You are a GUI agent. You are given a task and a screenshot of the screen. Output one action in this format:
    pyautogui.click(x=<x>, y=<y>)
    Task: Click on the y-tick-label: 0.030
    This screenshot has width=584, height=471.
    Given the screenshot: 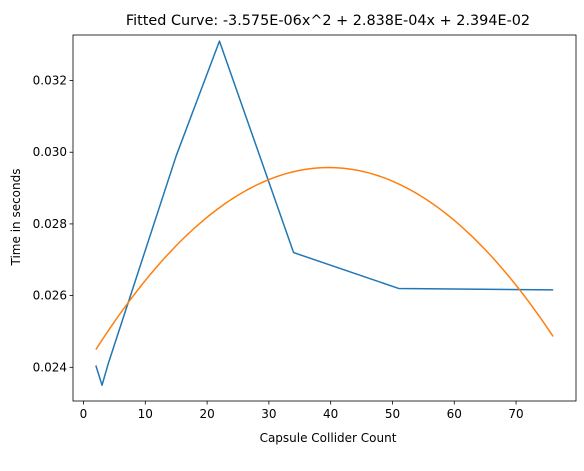 What is the action you would take?
    pyautogui.click(x=50, y=152)
    